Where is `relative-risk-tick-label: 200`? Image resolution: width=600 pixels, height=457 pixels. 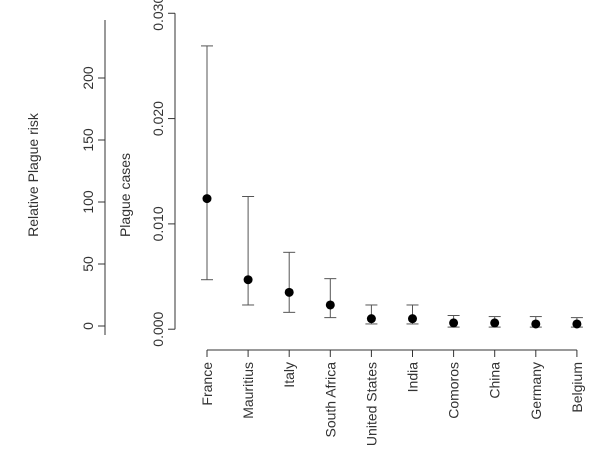
relative-risk-tick-label: 200 is located at coordinates (88, 78).